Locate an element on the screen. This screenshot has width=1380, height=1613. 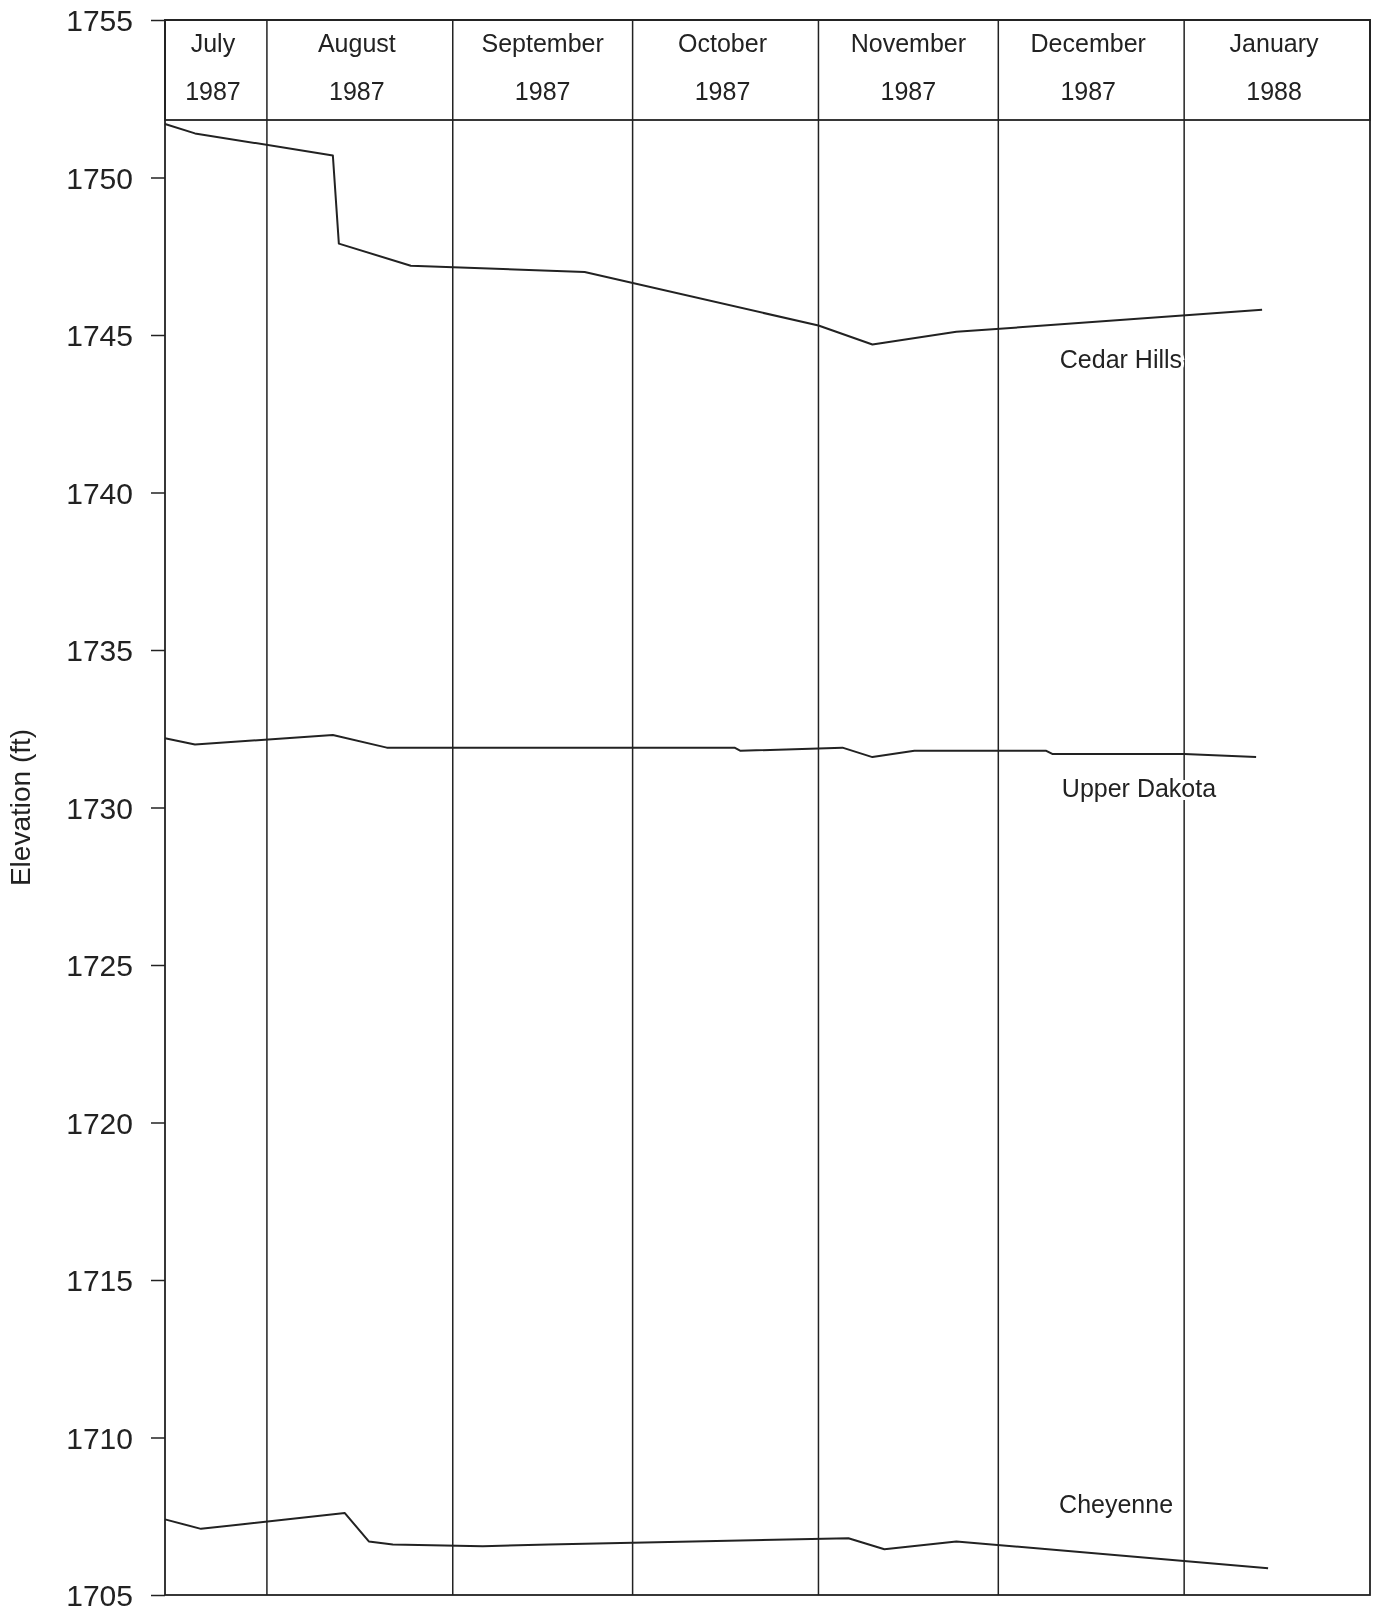
x-tick-label: August 1987 is located at coordinates (356, 67).